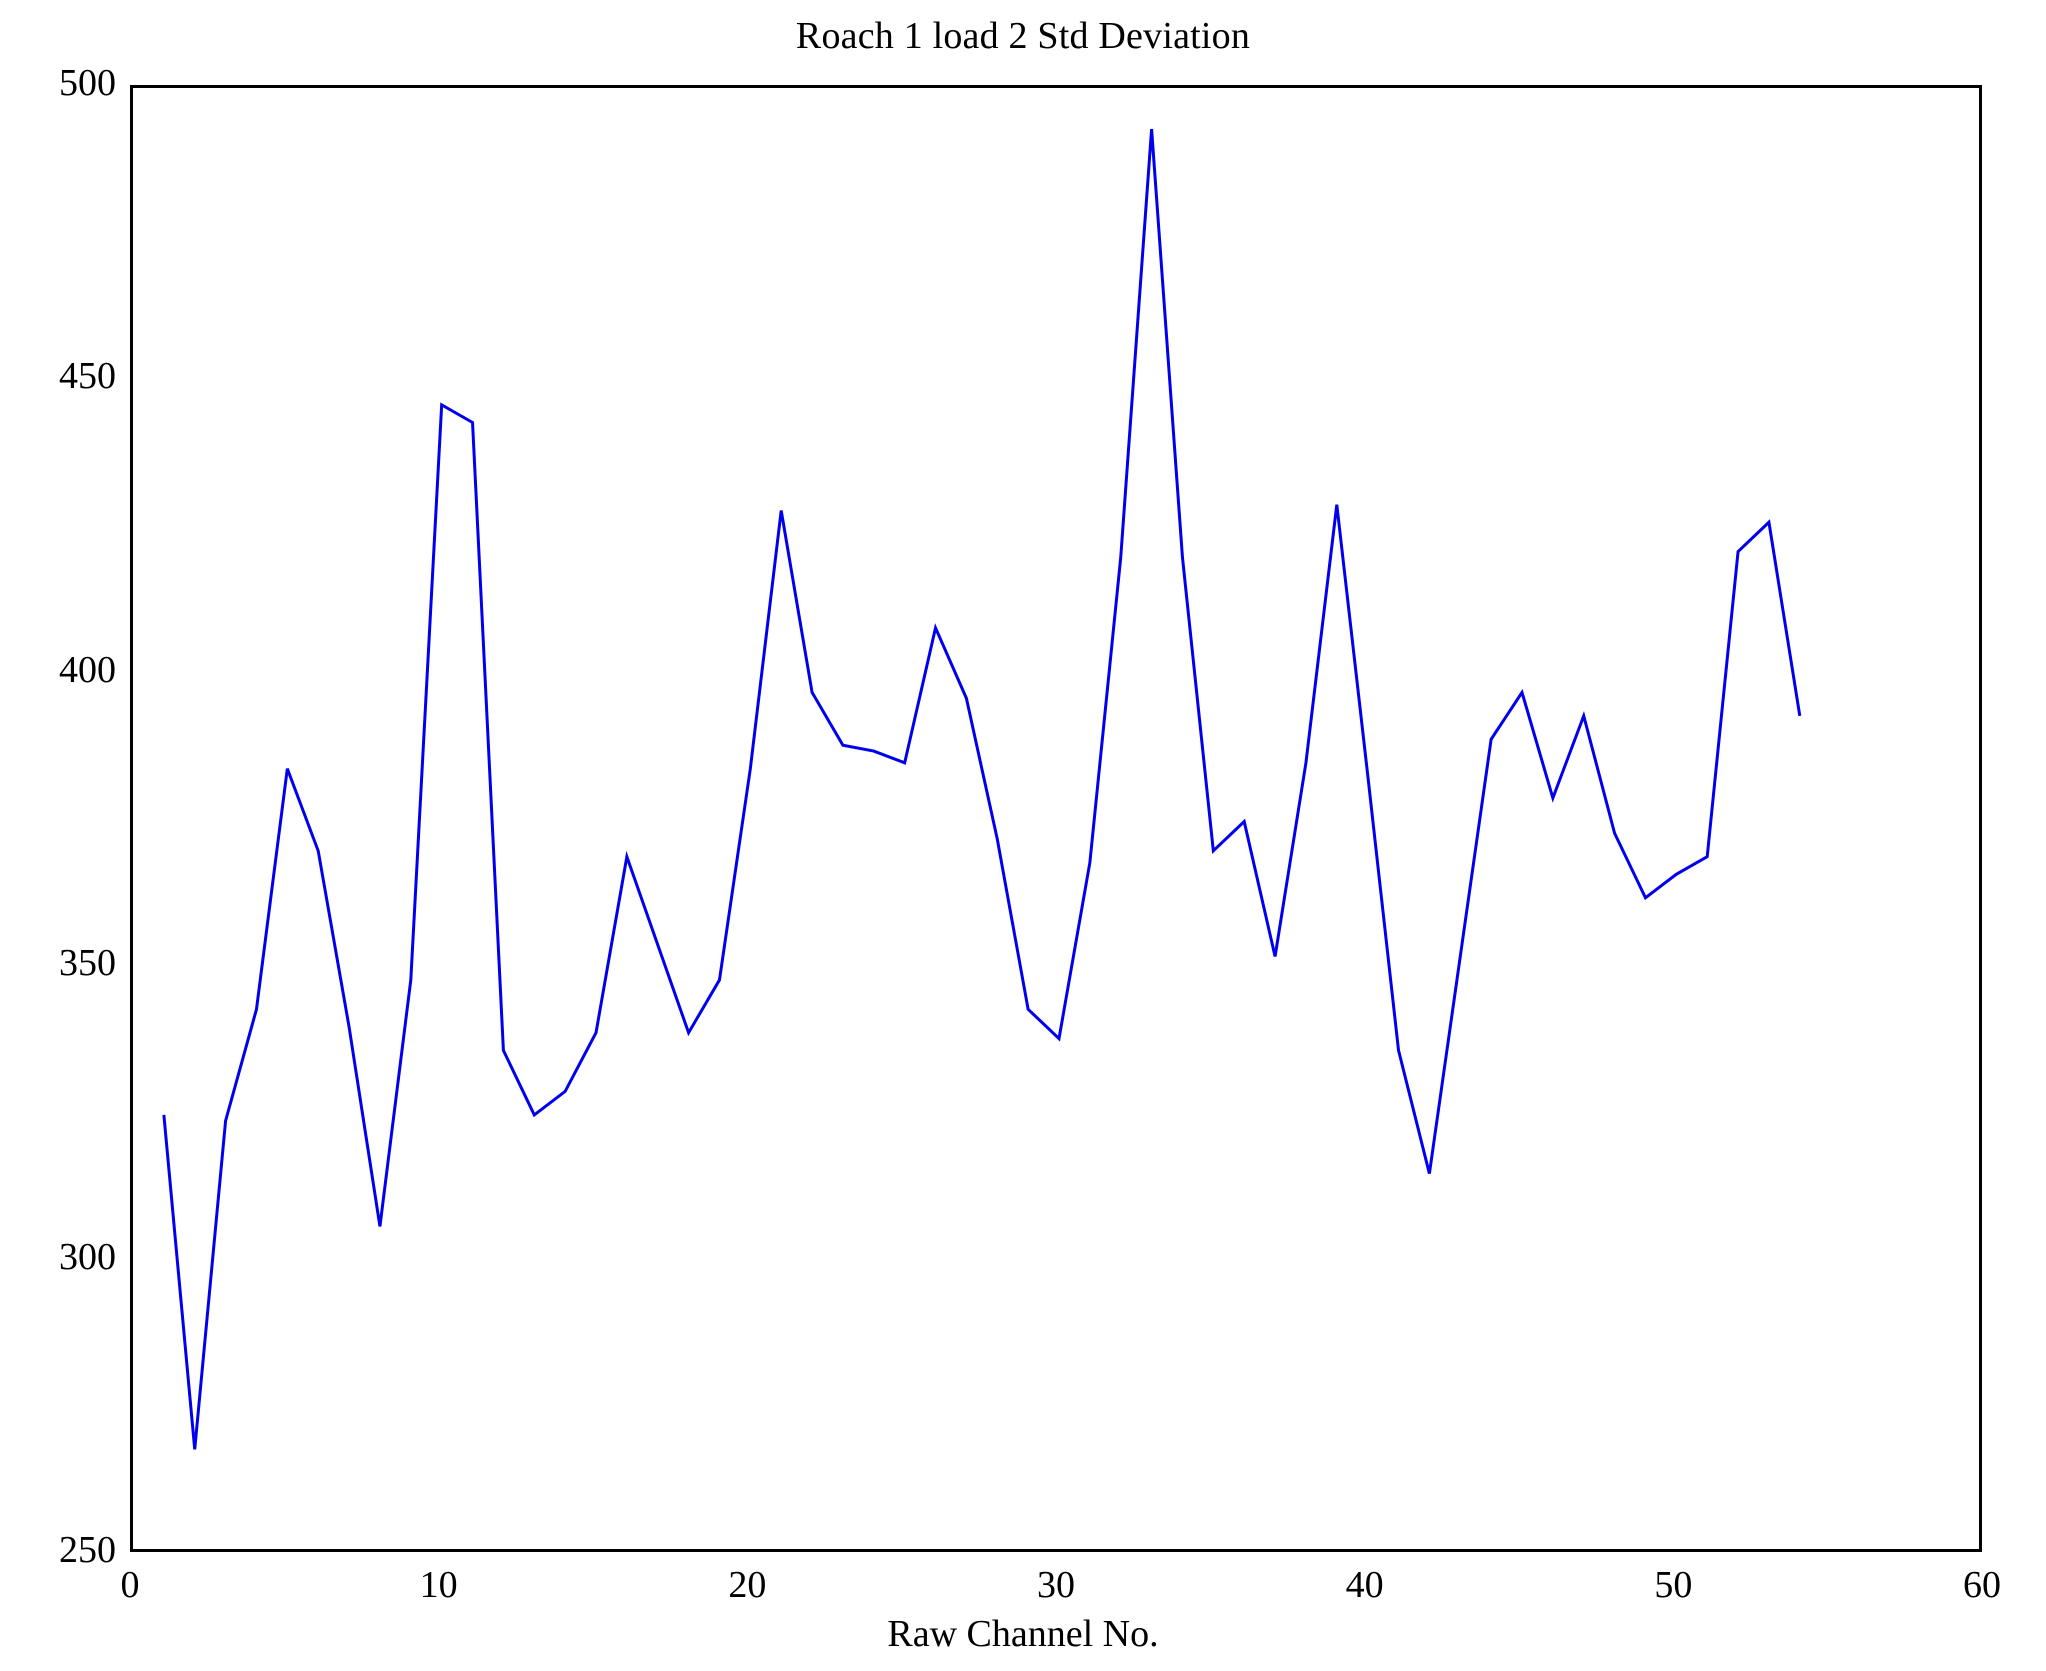 Image resolution: width=2046 pixels, height=1671 pixels. I want to click on x-tick-label-20: 20, so click(747, 1585).